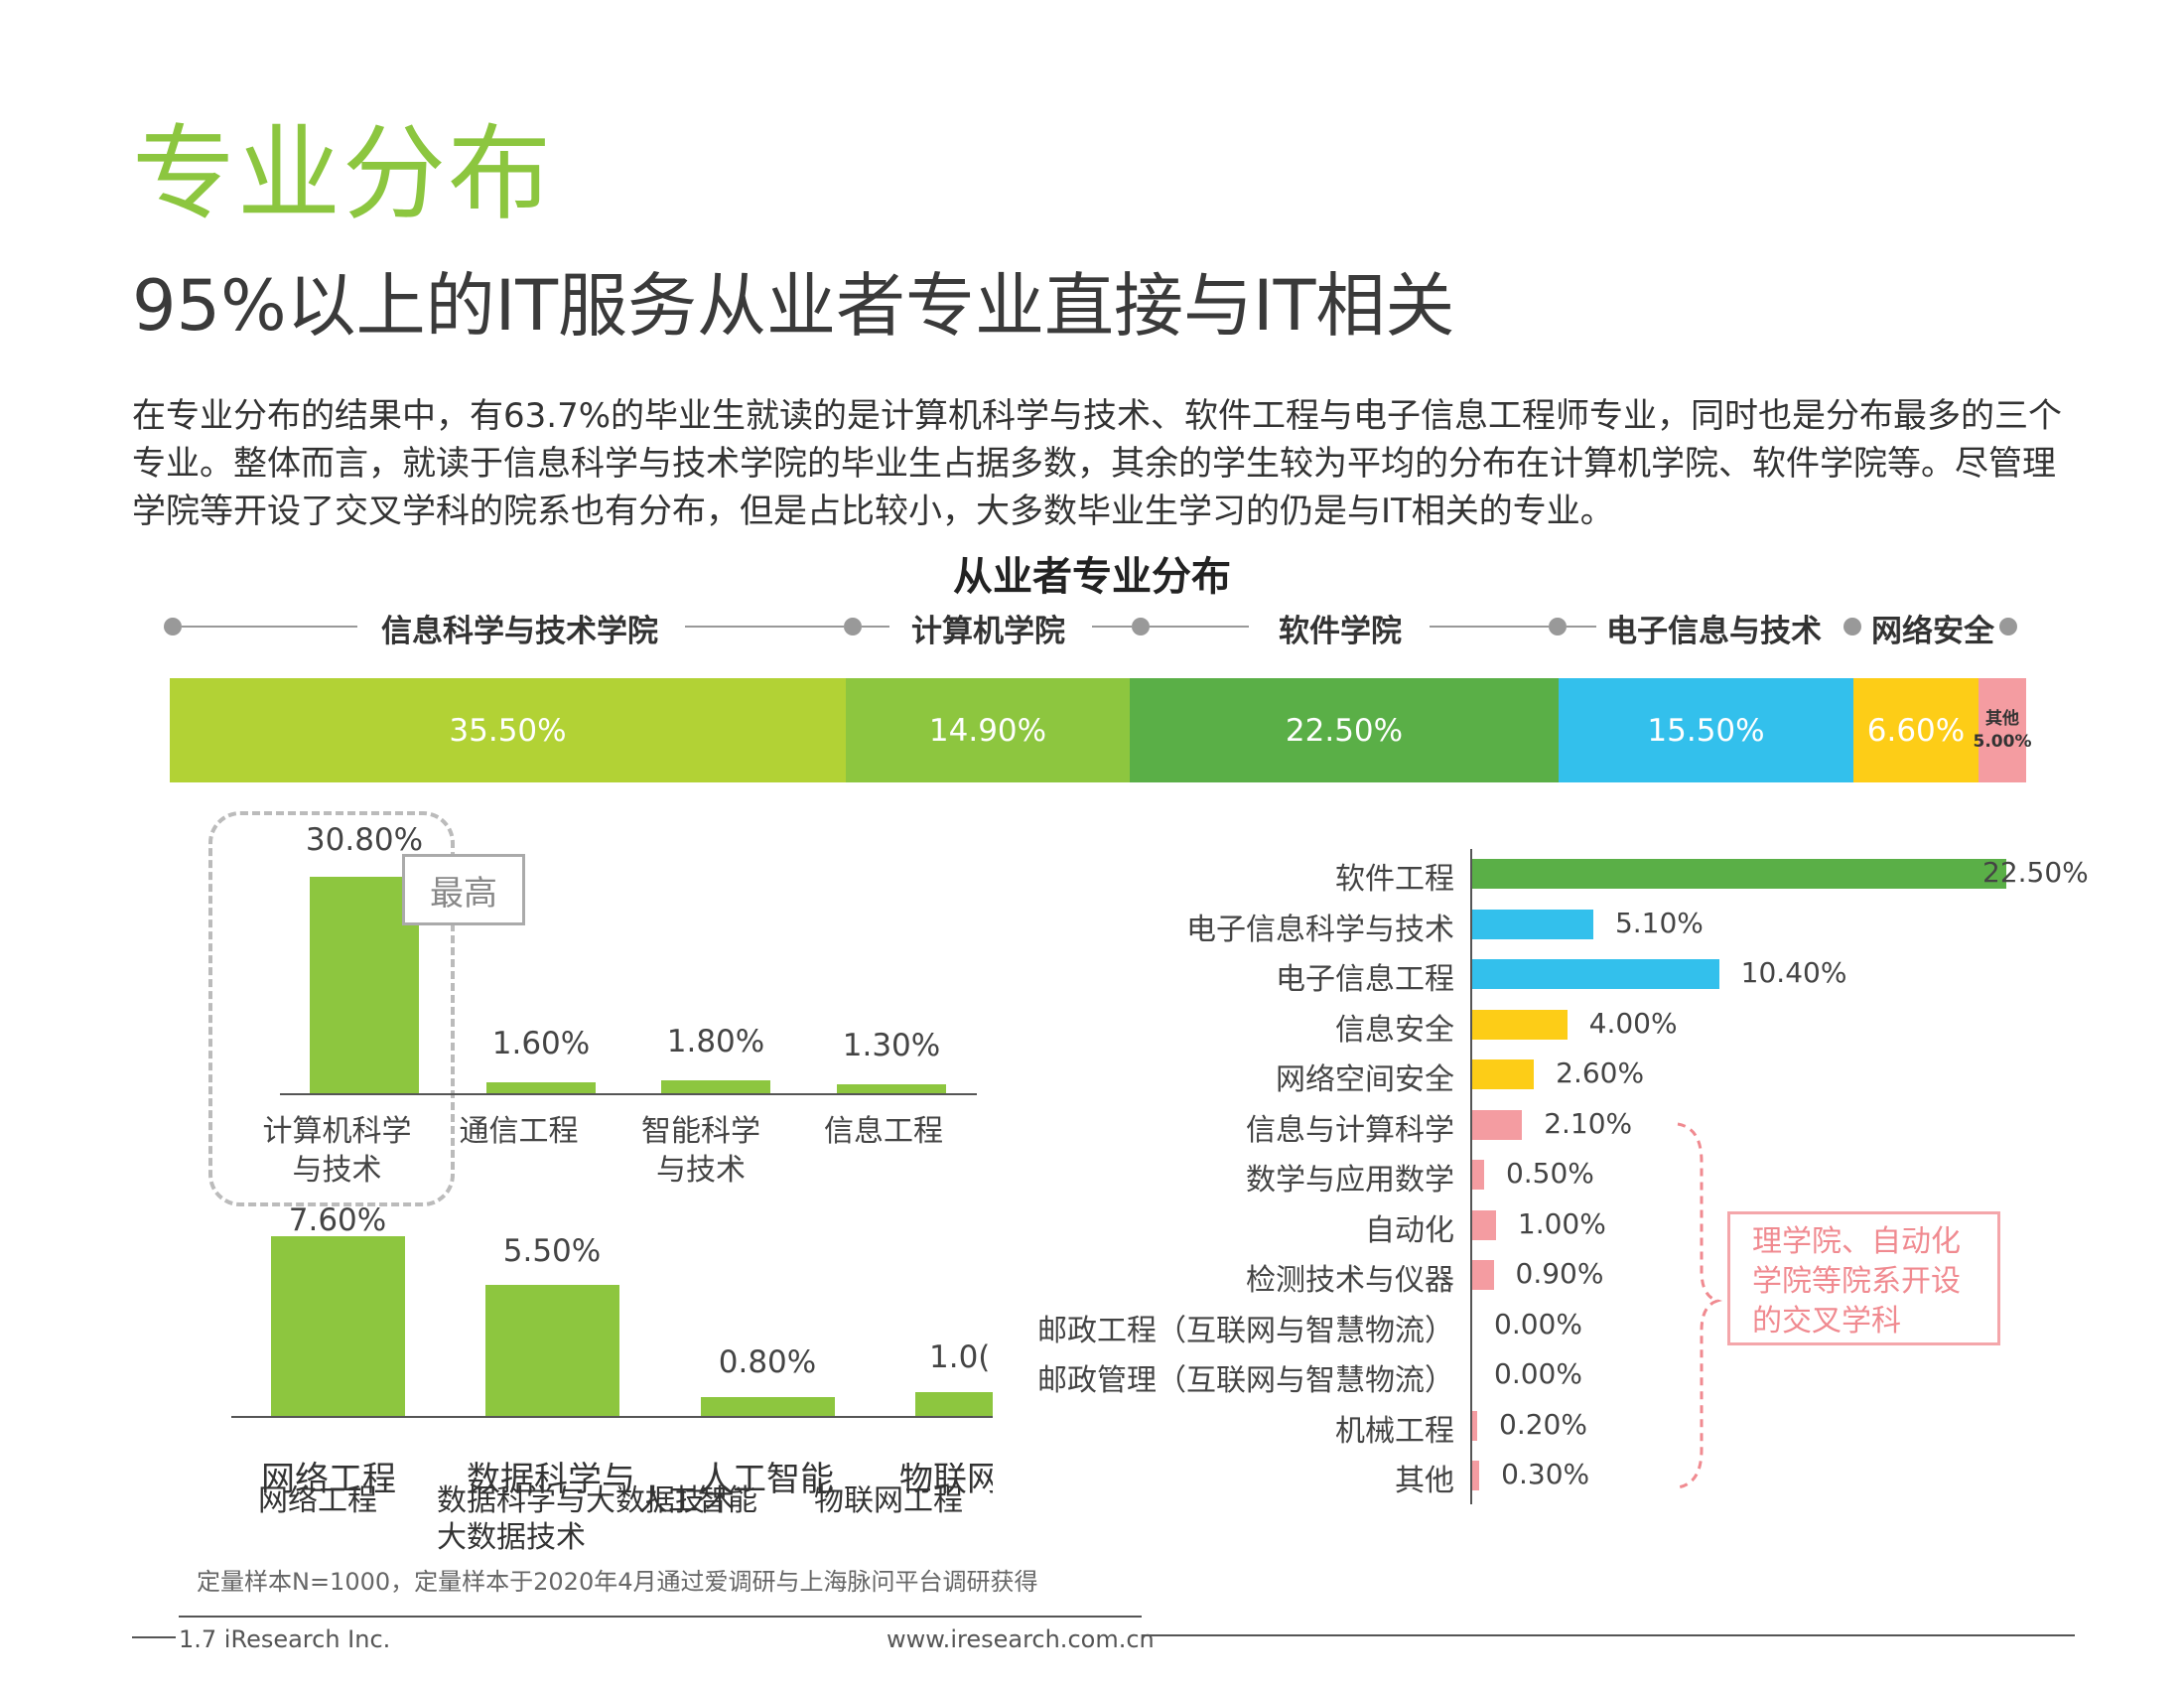  What do you see at coordinates (1424, 1481) in the screenshot?
I see `major-category-label: 其他` at bounding box center [1424, 1481].